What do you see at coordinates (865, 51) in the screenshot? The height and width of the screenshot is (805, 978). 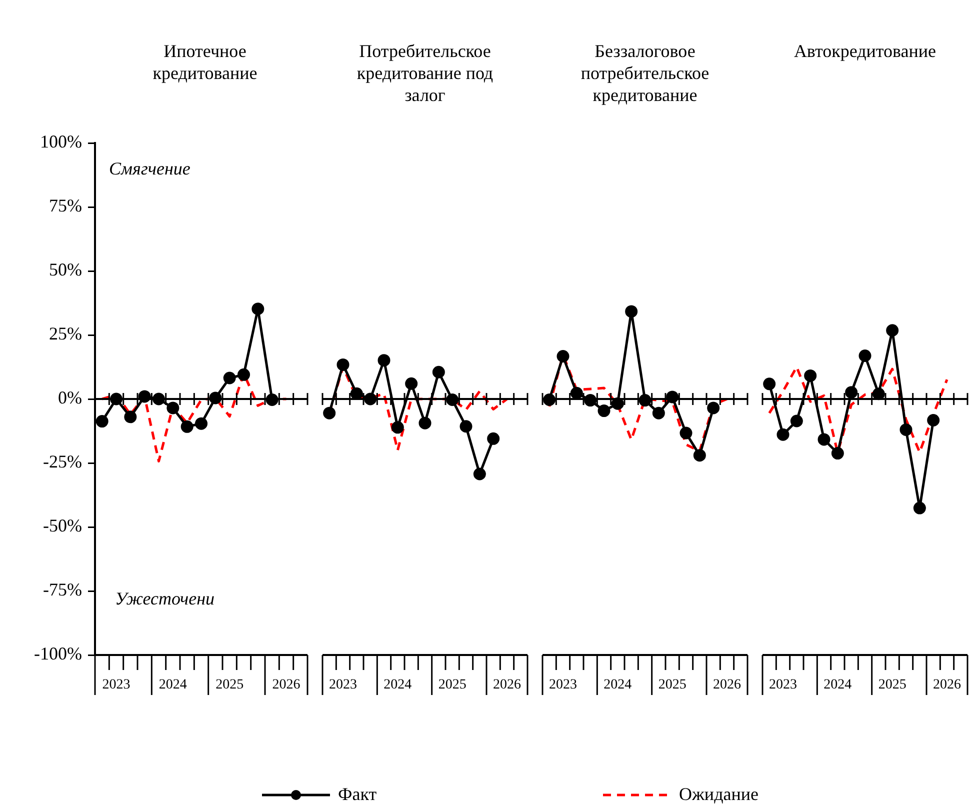 I see `chart-title: Автокредитование` at bounding box center [865, 51].